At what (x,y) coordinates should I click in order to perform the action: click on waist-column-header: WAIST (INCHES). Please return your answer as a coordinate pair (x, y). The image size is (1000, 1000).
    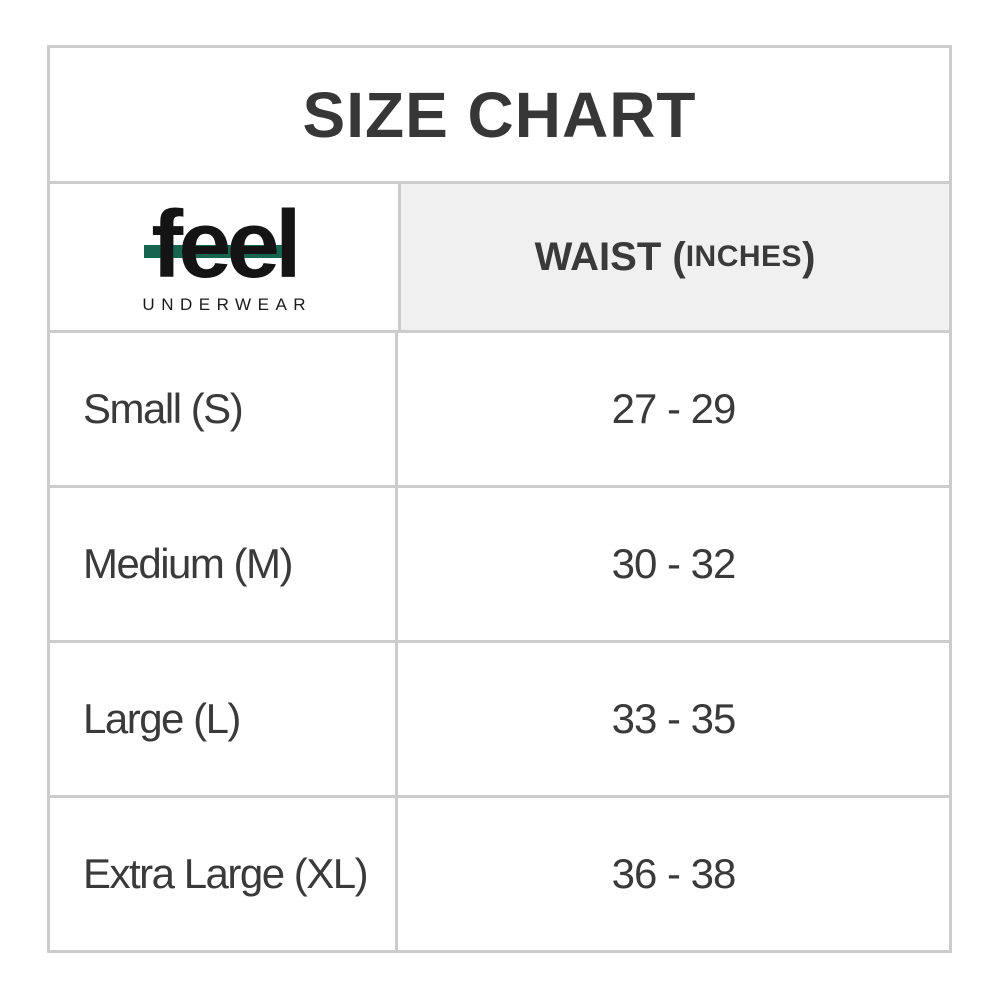
    Looking at the image, I should click on (675, 257).